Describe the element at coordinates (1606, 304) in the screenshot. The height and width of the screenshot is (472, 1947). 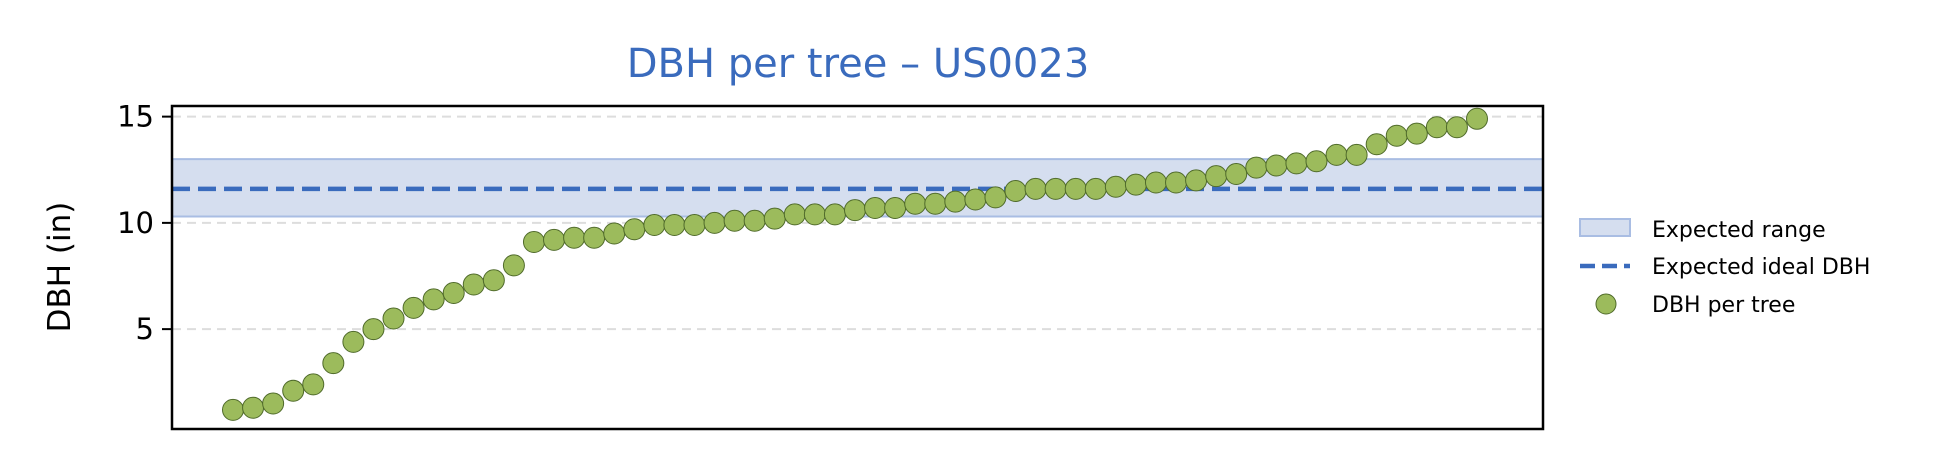
I see `legend-swatch-point` at that location.